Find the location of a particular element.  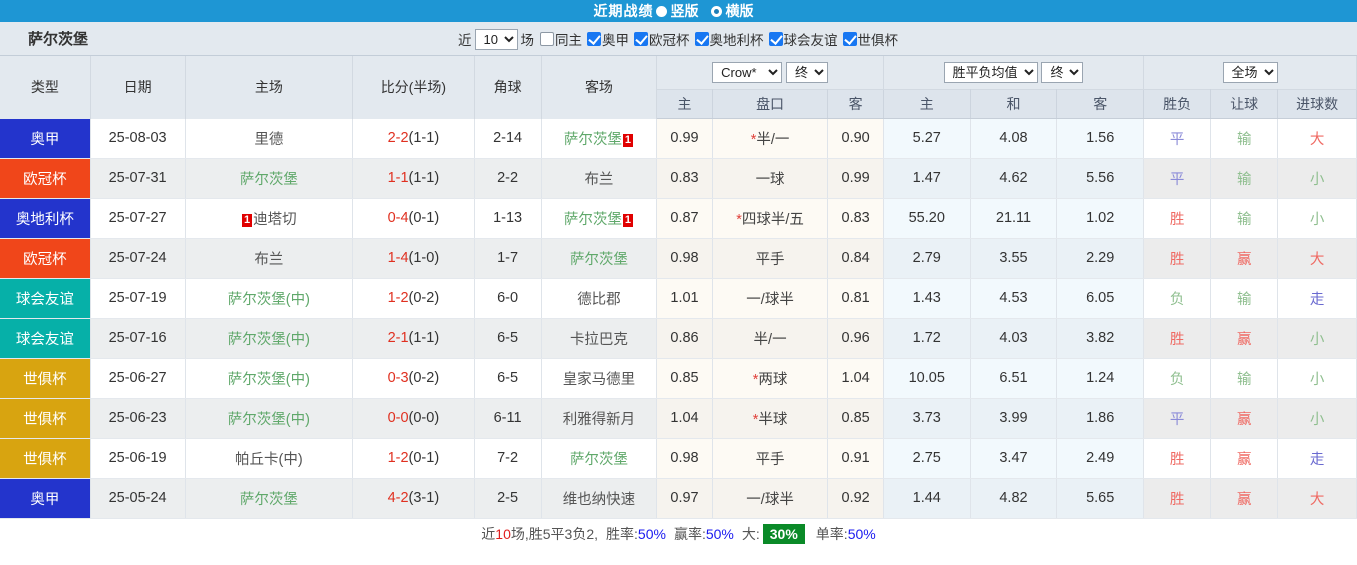

league-label-0: 奥甲 is located at coordinates (615, 40).